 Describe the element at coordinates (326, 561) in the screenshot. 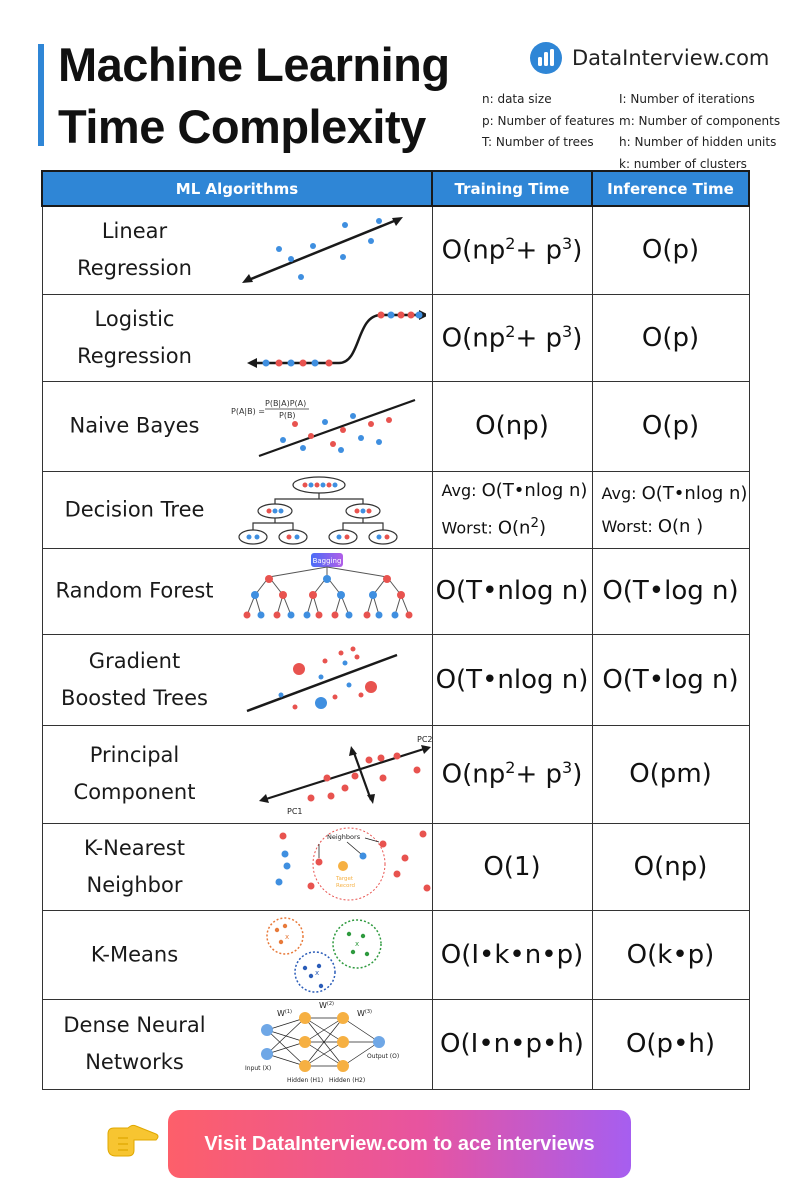

I see `bagging-label: Bagging` at that location.